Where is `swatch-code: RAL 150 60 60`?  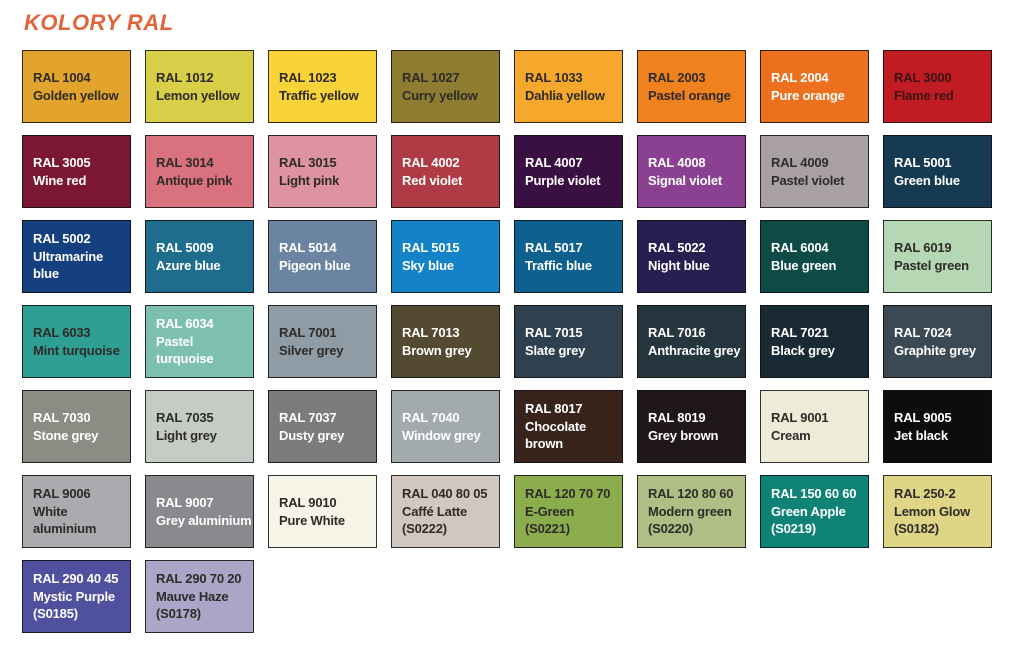 swatch-code: RAL 150 60 60 is located at coordinates (814, 493).